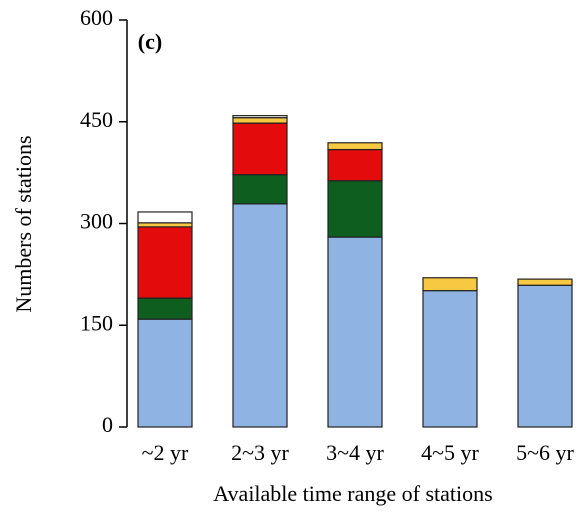  I want to click on y-tick-label: 150, so click(96, 322).